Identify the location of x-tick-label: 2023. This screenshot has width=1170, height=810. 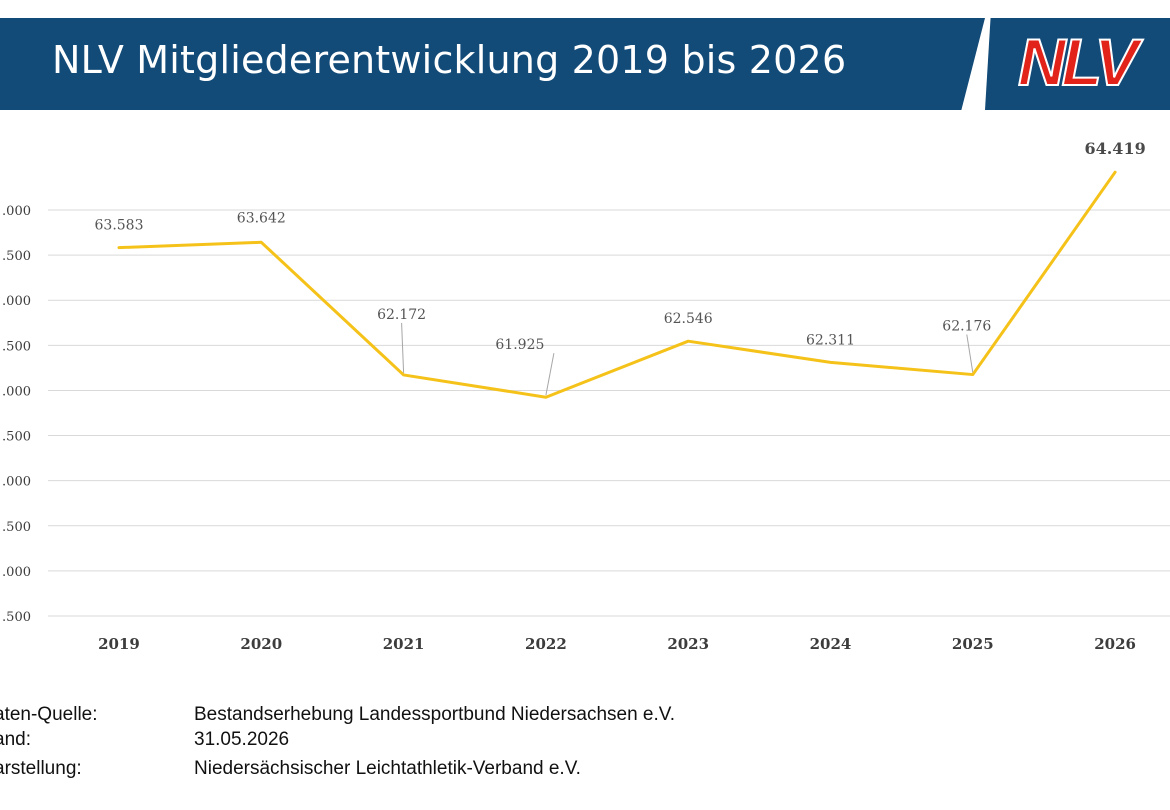
(688, 644).